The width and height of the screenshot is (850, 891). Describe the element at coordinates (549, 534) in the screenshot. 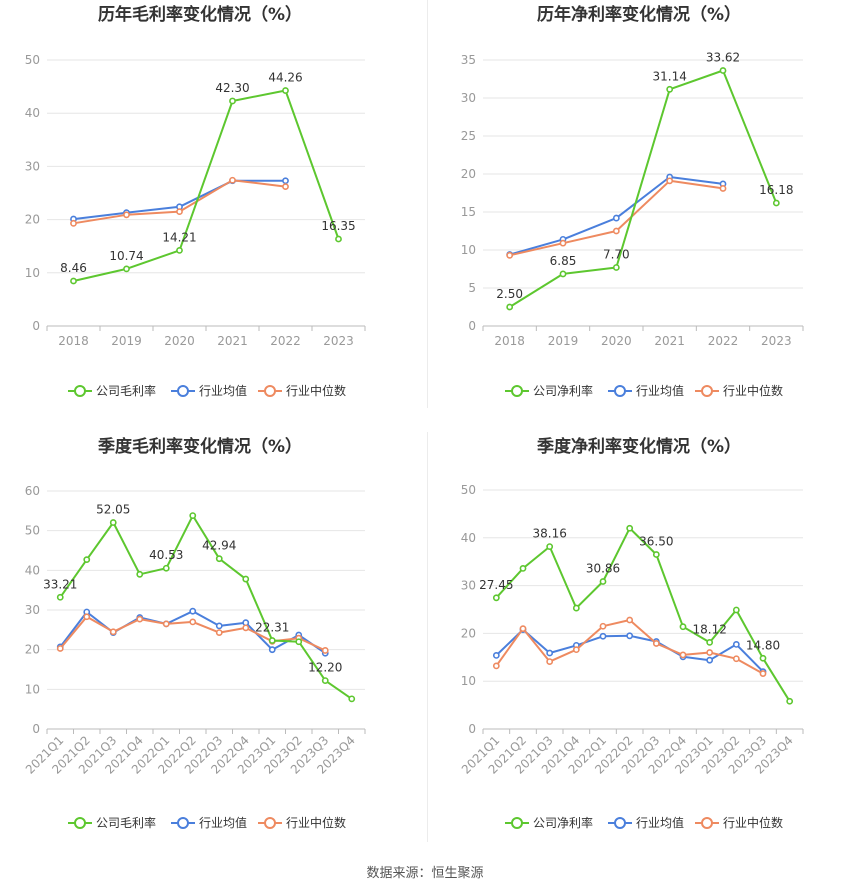

I see `data-label: 38.16` at that location.